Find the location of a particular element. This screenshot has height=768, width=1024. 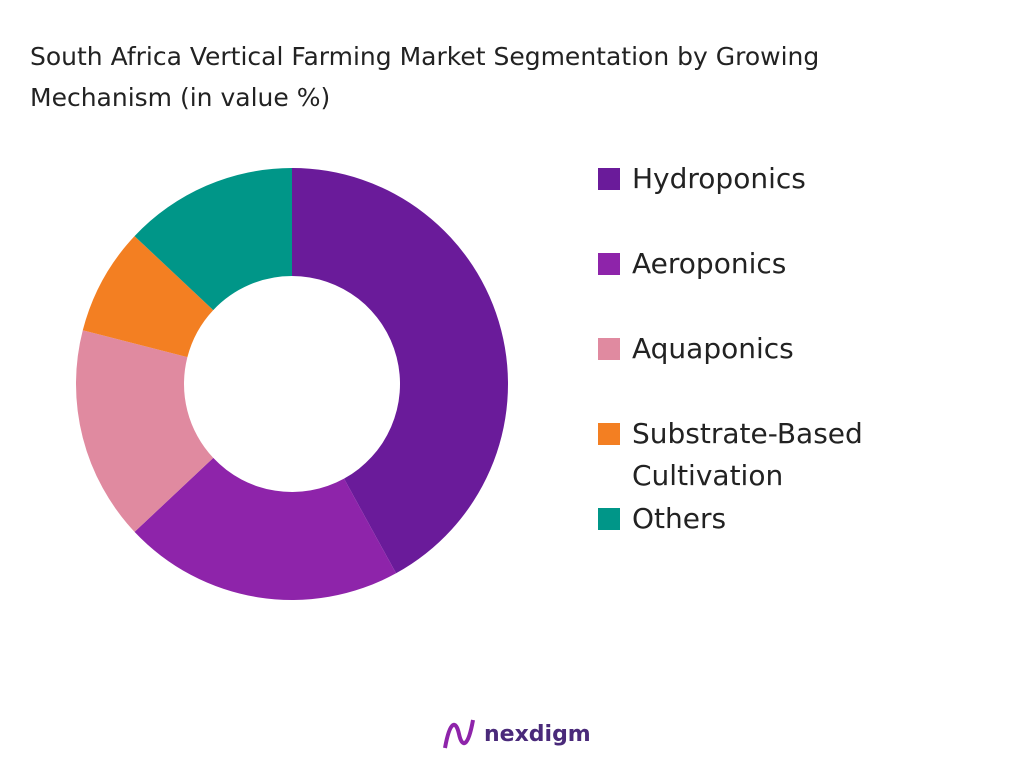

legend-item: Aquaponics is located at coordinates (756, 370).